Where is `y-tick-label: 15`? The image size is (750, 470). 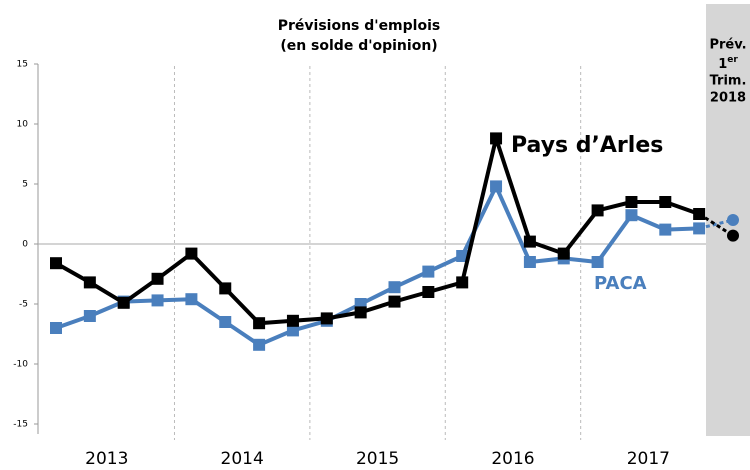
y-tick-label: 15 is located at coordinates (22, 65).